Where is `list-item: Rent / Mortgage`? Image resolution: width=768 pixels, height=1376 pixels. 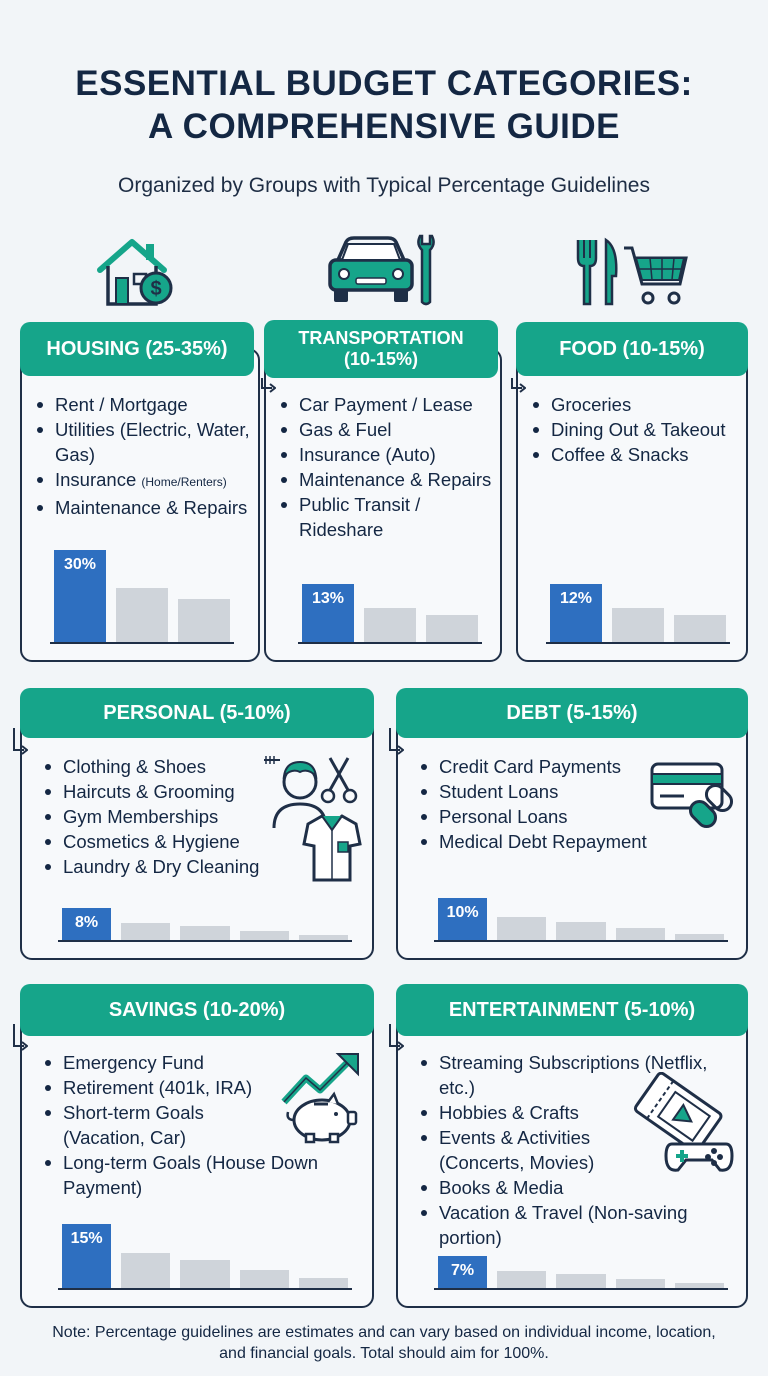 list-item: Rent / Mortgage is located at coordinates (147, 404).